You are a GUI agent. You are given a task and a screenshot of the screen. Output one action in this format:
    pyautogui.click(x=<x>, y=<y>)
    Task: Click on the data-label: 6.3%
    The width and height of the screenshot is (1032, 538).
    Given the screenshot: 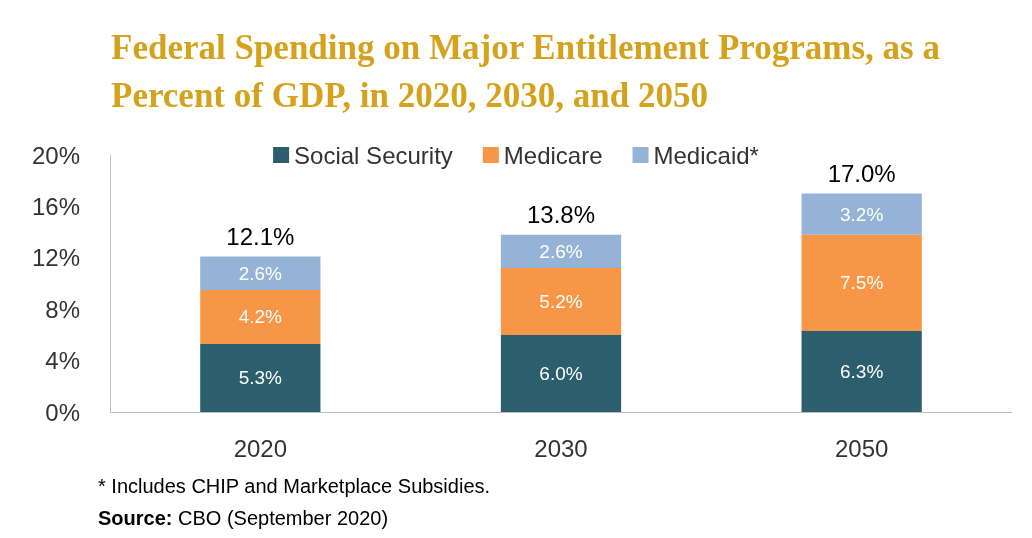 What is the action you would take?
    pyautogui.click(x=862, y=372)
    